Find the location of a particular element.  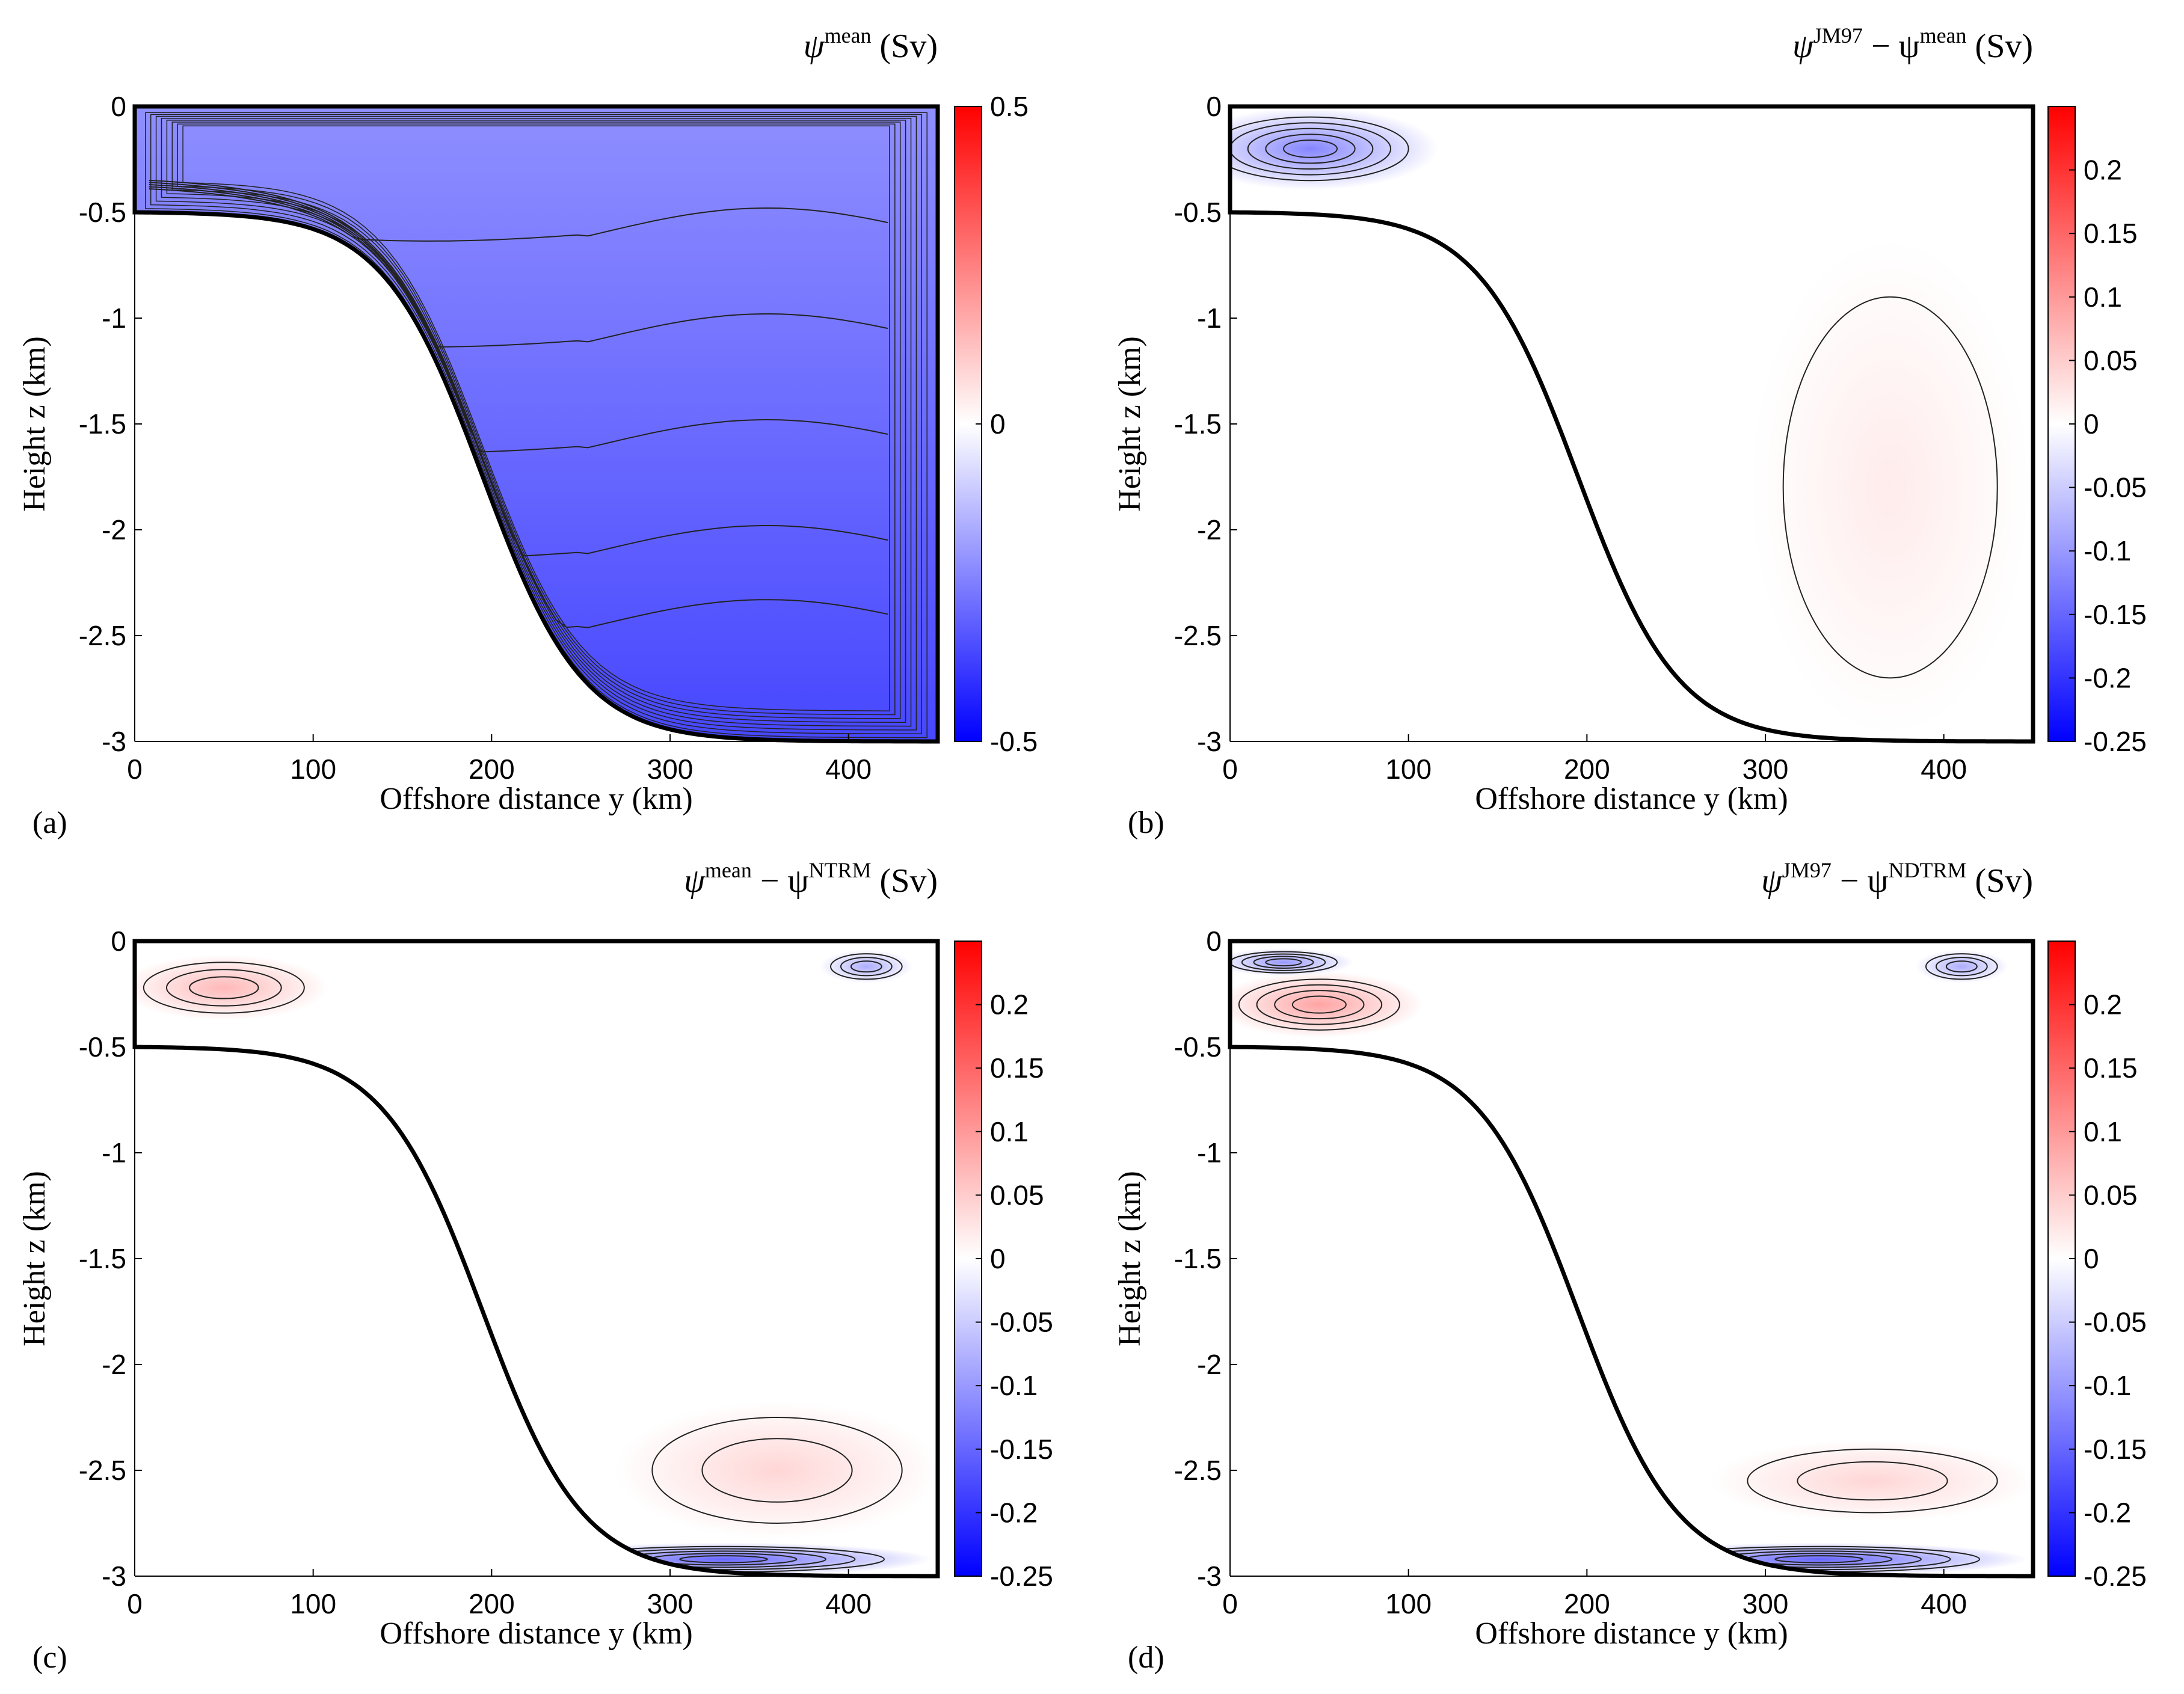

colorbar-tick-label: -0.5 is located at coordinates (1014, 741).